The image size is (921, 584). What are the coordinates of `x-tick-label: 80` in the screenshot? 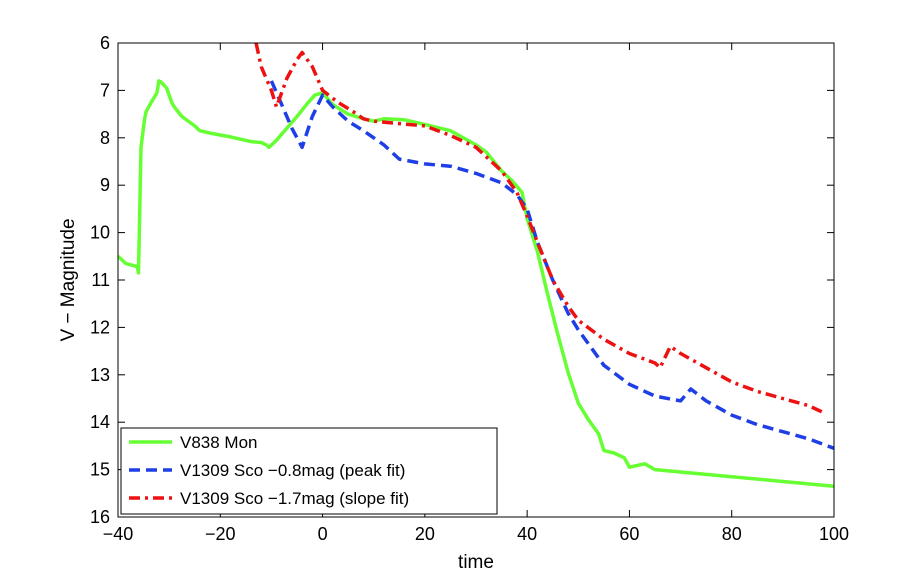 It's located at (732, 534).